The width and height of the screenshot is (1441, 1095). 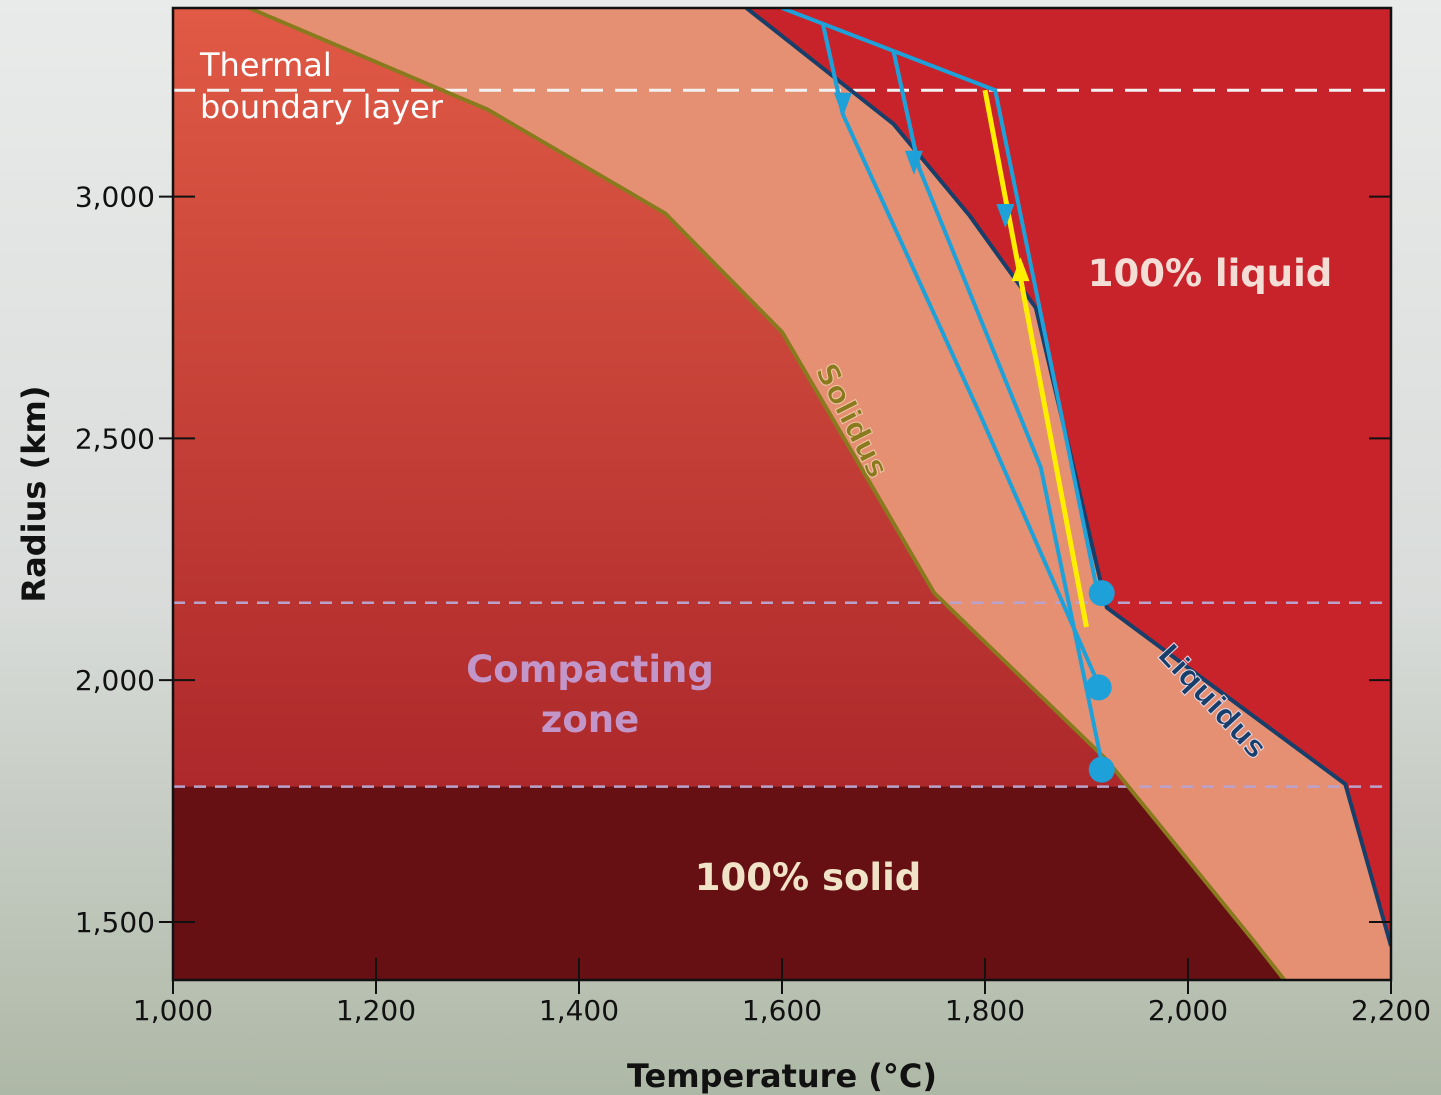 What do you see at coordinates (115, 680) in the screenshot?
I see `y-tick-label-1: 2,000` at bounding box center [115, 680].